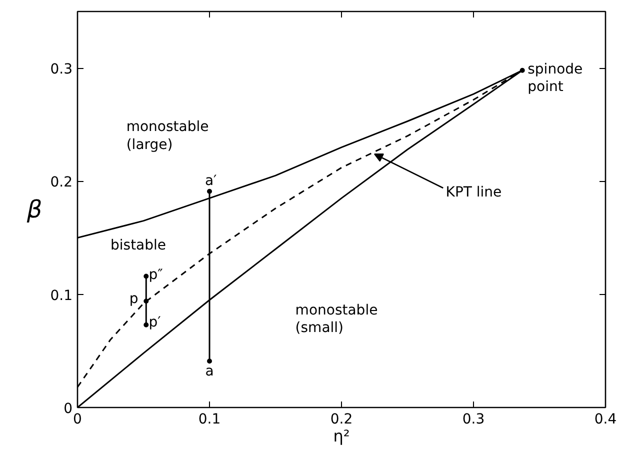 The width and height of the screenshot is (617, 461). Describe the element at coordinates (473, 420) in the screenshot. I see `x-tick-label: 0.3` at that location.